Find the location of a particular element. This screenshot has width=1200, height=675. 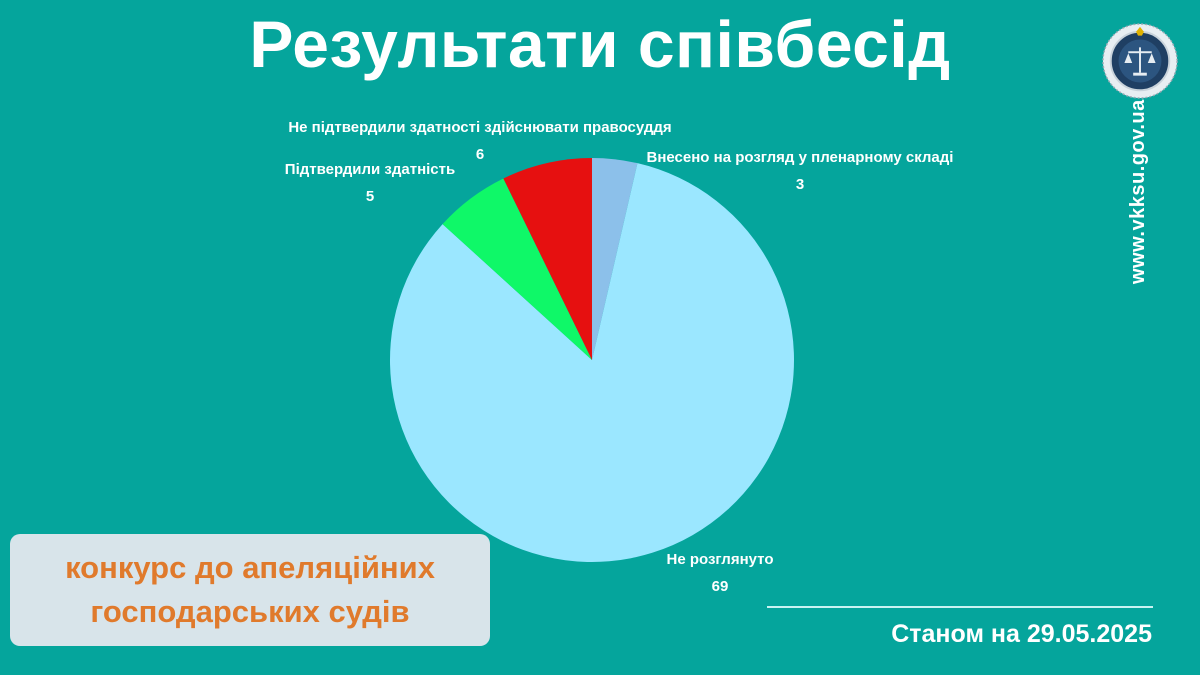

label-confirmed-value: 5 is located at coordinates (370, 196).